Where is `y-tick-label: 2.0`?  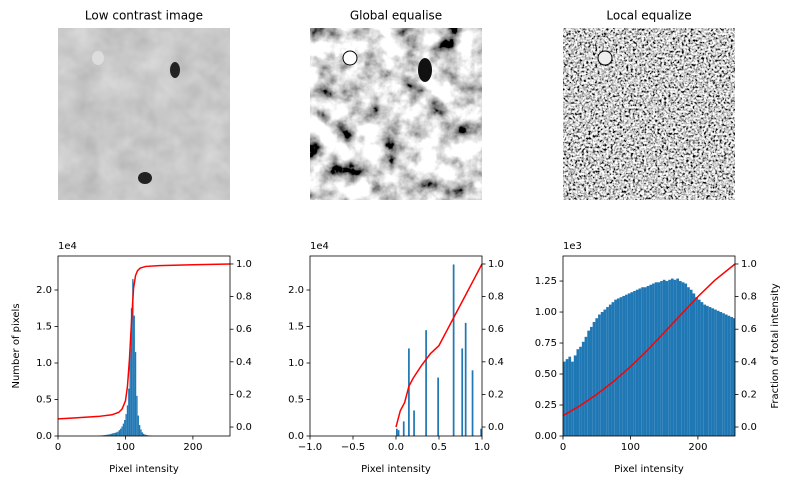
y-tick-label: 2.0 is located at coordinates (44, 290).